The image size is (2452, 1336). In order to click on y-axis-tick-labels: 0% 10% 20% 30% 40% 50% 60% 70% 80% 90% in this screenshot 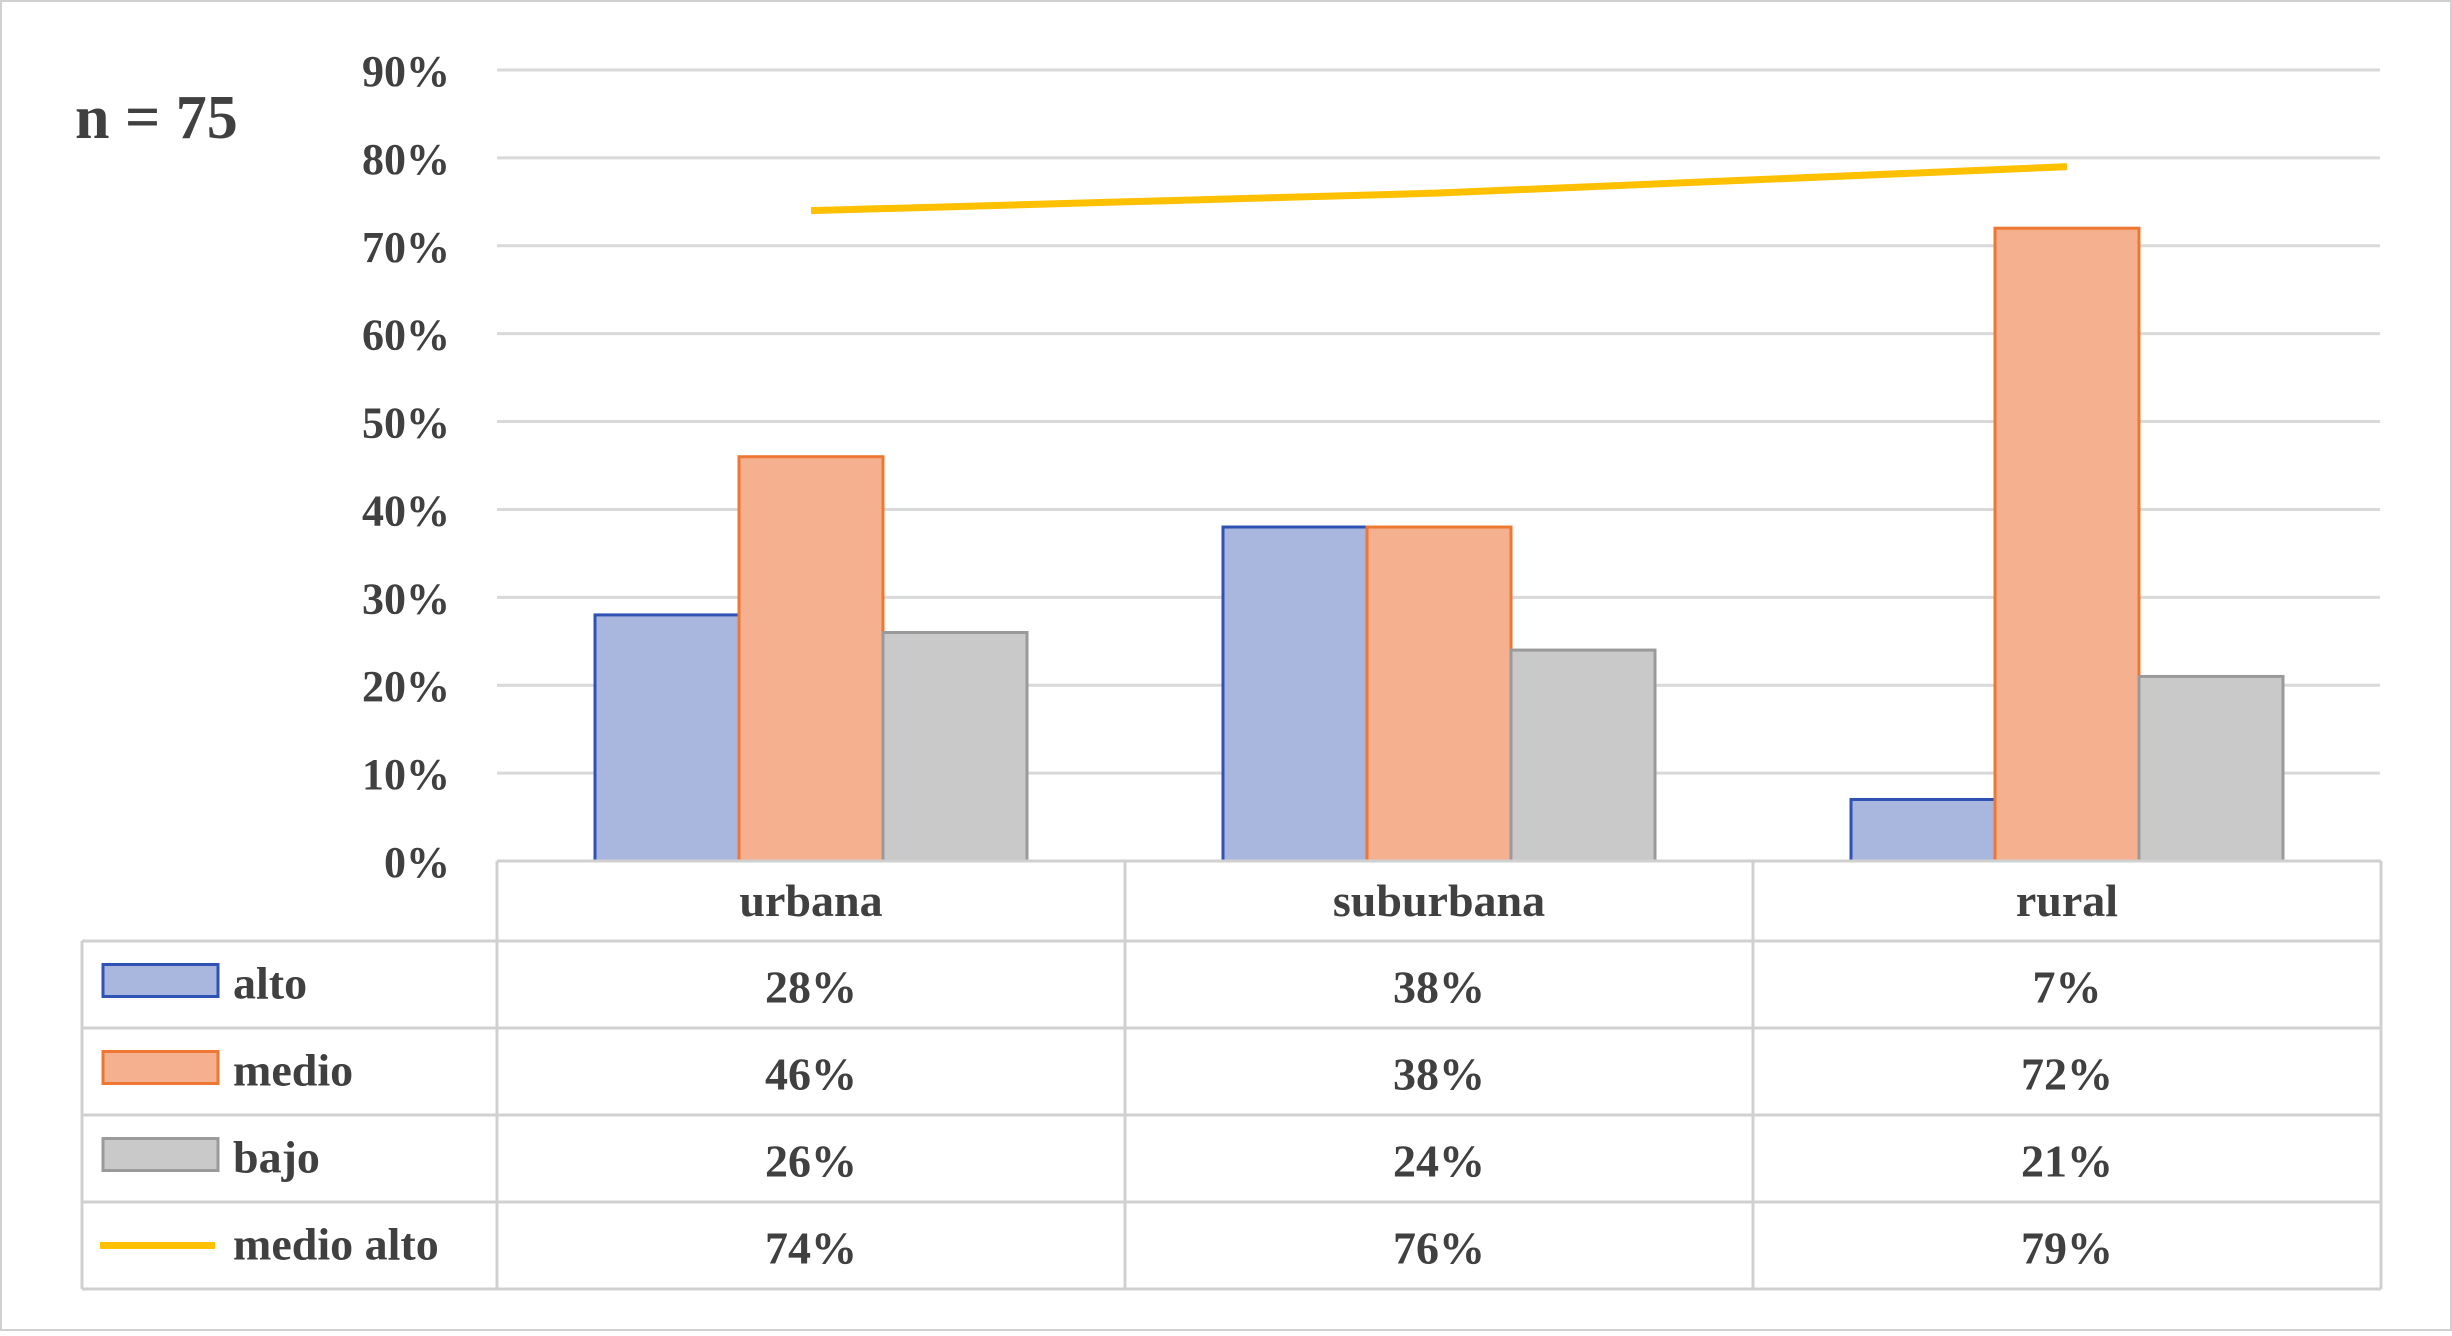, I will do `click(406, 467)`.